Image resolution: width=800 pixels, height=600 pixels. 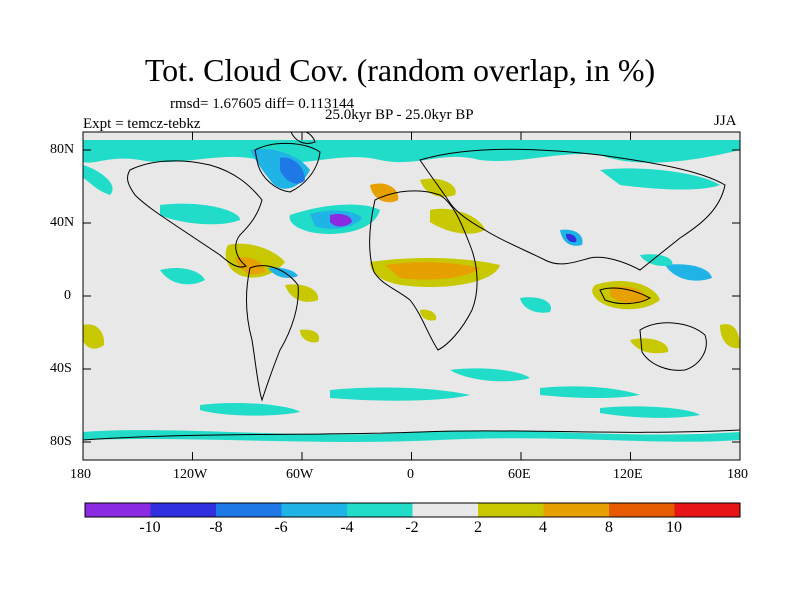 I want to click on colorbar-label: 8, so click(x=609, y=527).